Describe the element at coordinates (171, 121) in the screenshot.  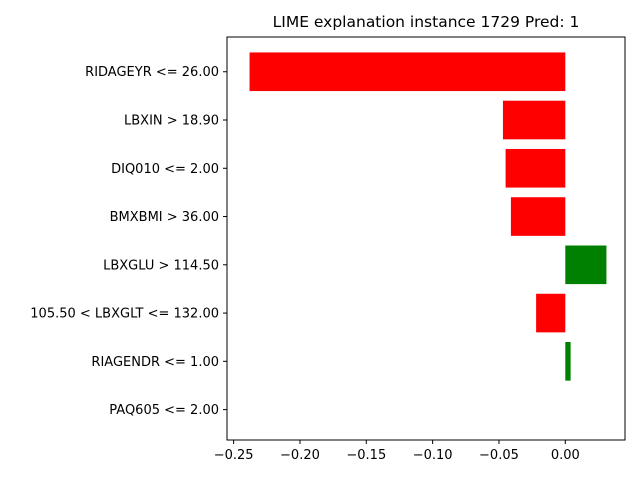
I see `y-tick-label: LBXIN > 18.90` at that location.